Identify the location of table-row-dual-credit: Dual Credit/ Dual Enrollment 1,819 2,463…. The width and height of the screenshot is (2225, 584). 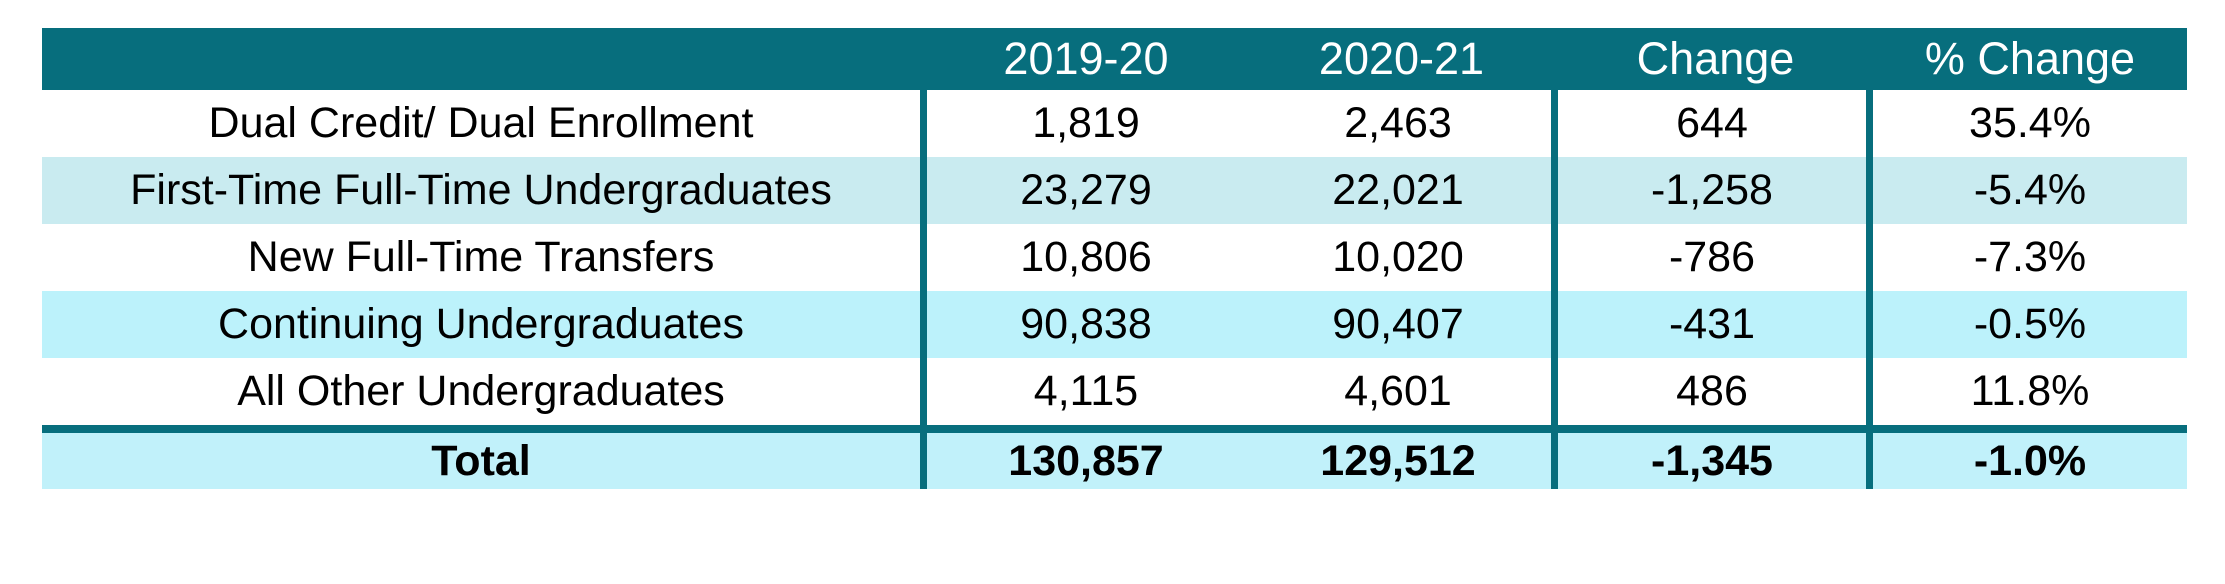
(1114, 123).